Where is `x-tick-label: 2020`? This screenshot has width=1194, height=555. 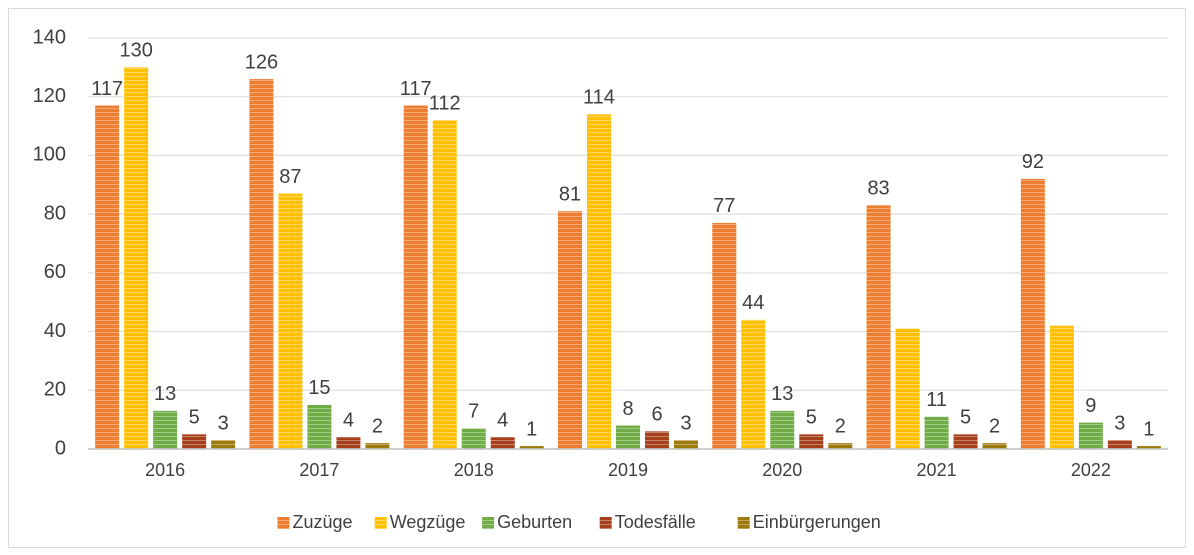
x-tick-label: 2020 is located at coordinates (782, 470).